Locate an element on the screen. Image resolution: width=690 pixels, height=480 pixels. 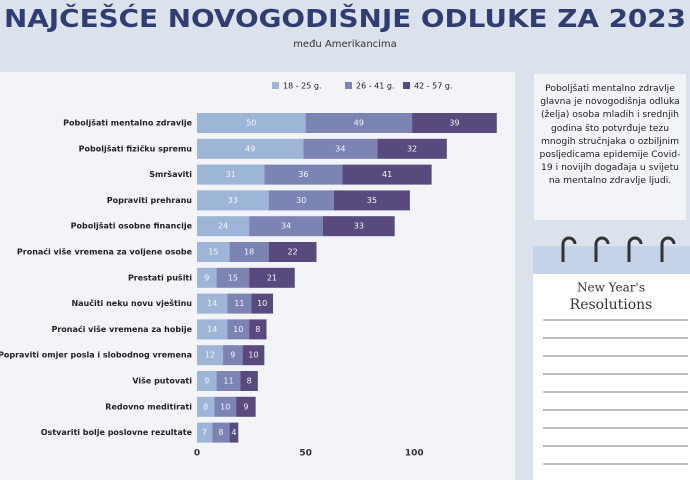
value-label: 7 is located at coordinates (204, 432).